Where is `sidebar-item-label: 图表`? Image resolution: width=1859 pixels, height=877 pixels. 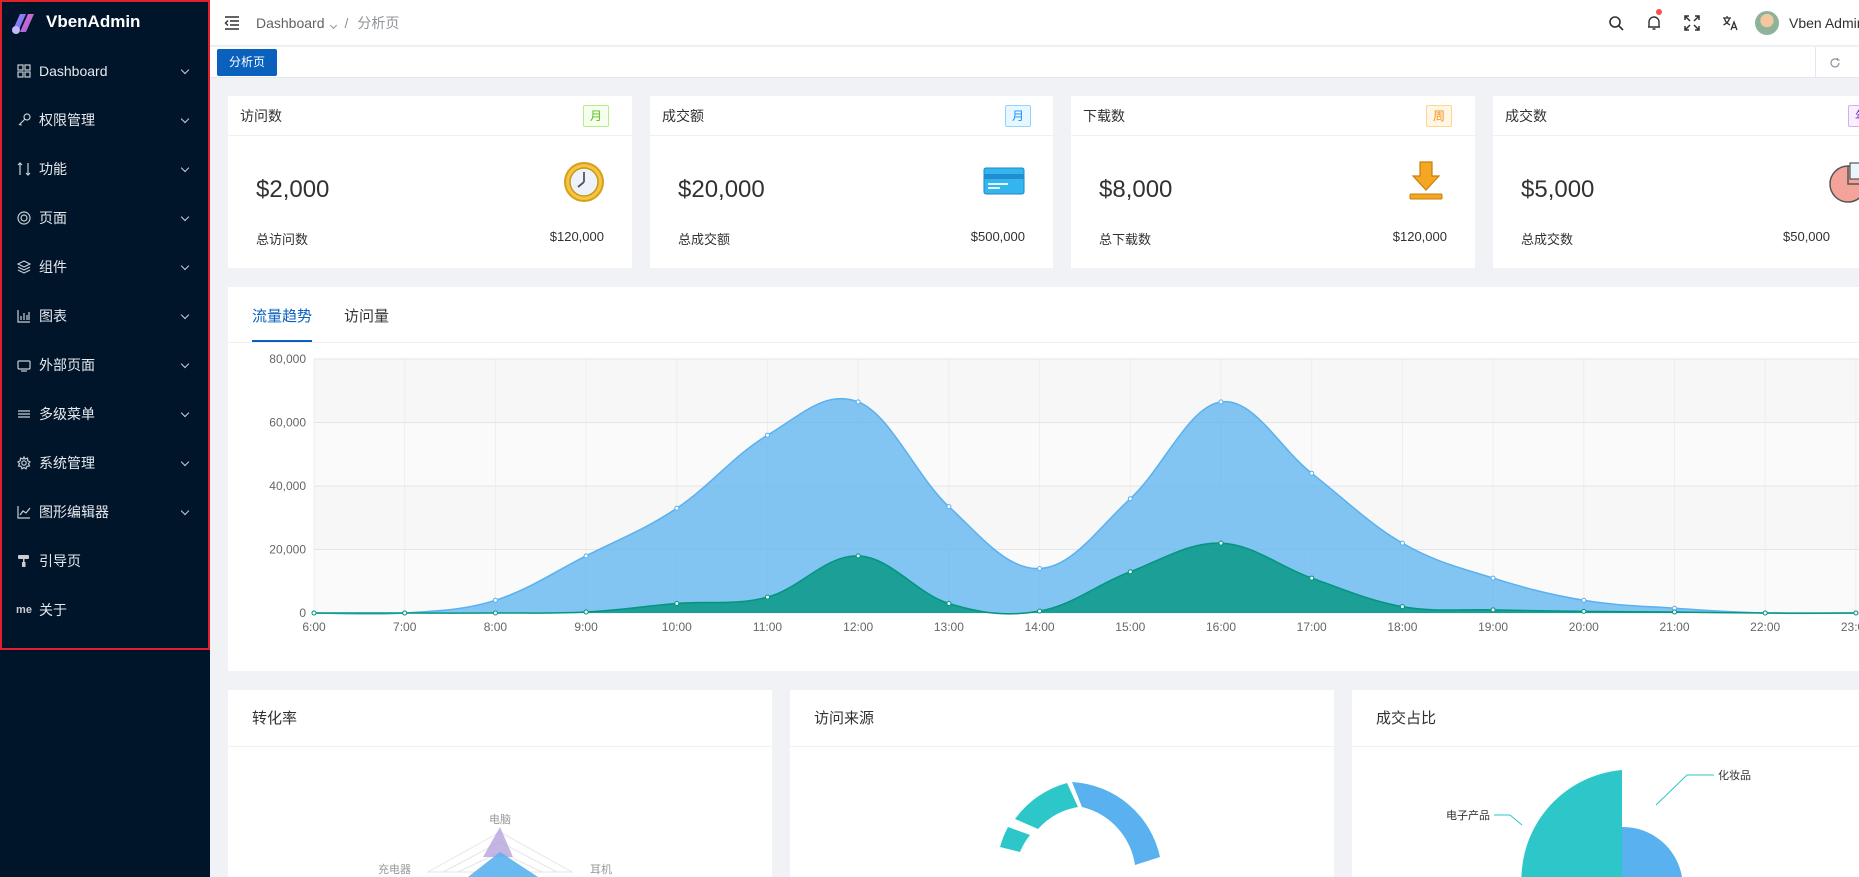 sidebar-item-label: 图表 is located at coordinates (53, 315).